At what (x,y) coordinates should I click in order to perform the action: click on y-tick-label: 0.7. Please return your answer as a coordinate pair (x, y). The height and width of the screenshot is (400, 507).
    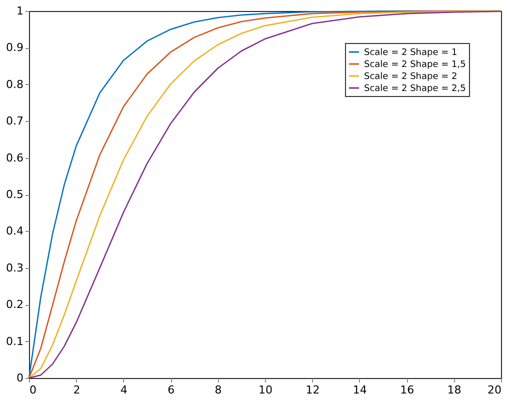
    Looking at the image, I should click on (15, 121).